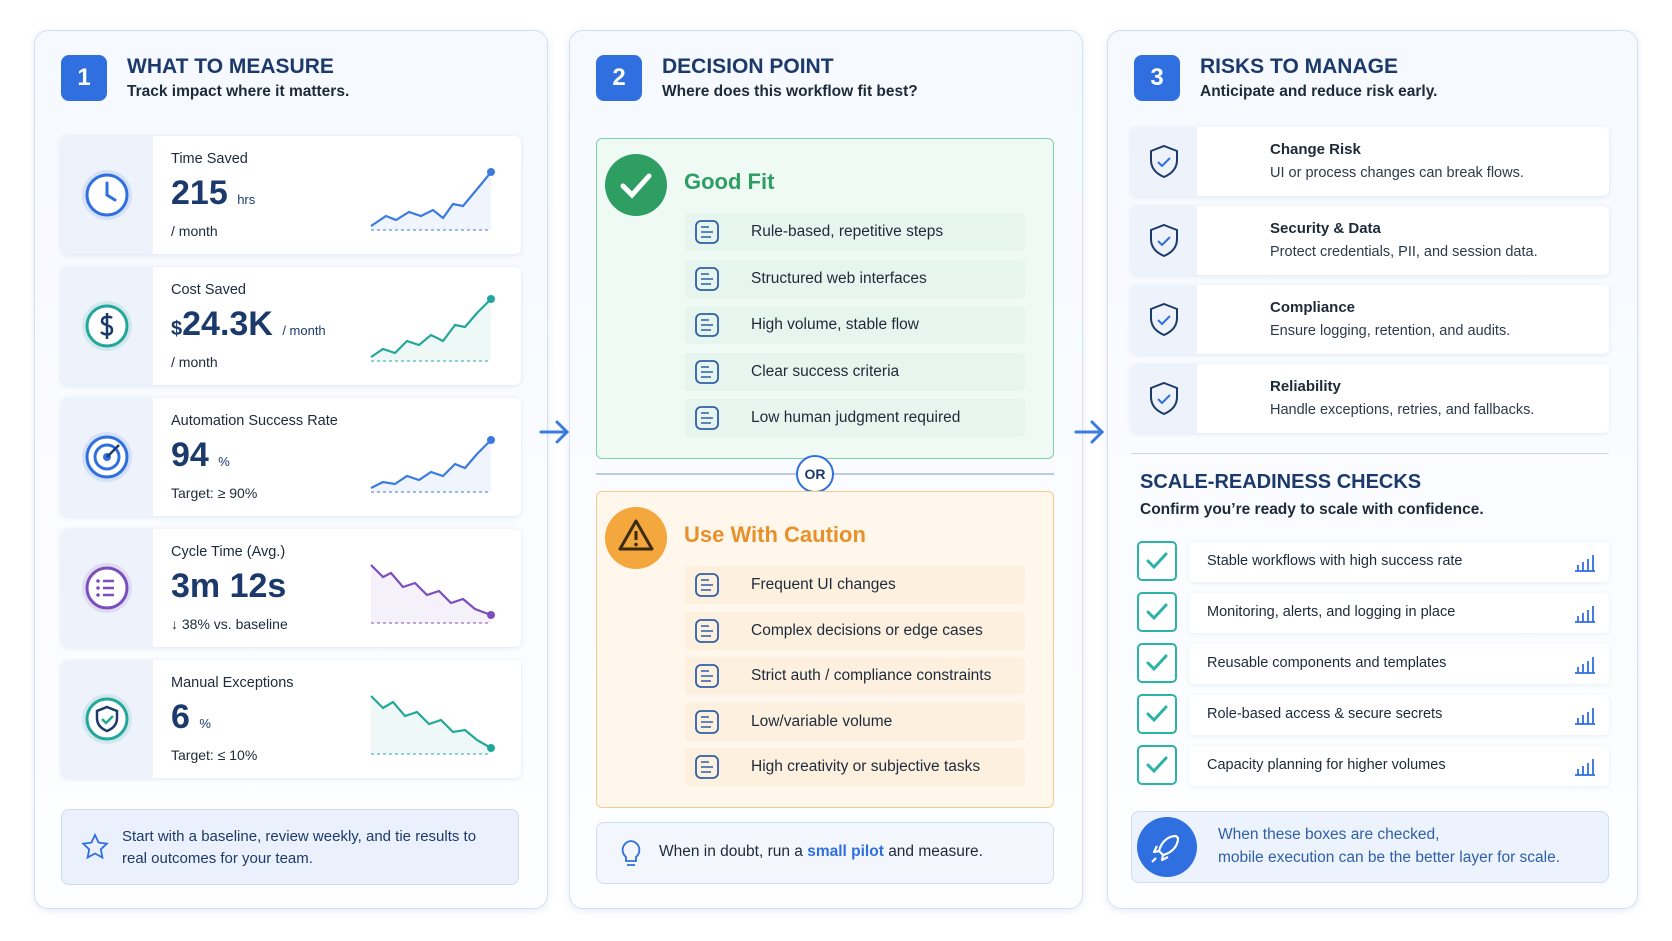 This screenshot has width=1672, height=941. Describe the element at coordinates (1327, 663) in the screenshot. I see `check-text: Reusable components and templates` at that location.